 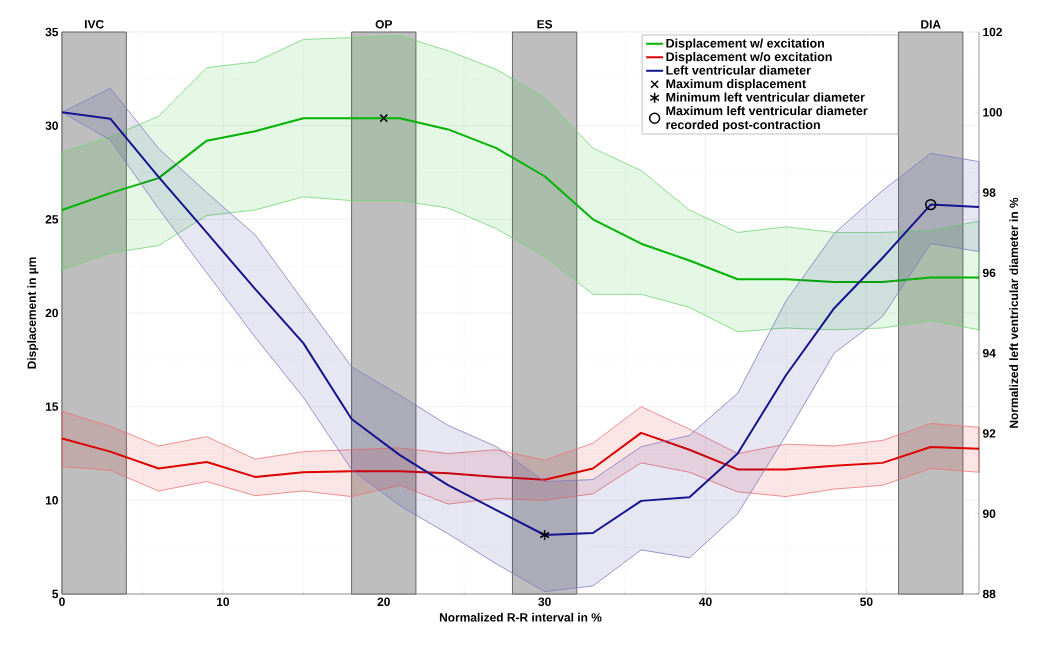 What do you see at coordinates (989, 353) in the screenshot?
I see `y2-tick-label: 94` at bounding box center [989, 353].